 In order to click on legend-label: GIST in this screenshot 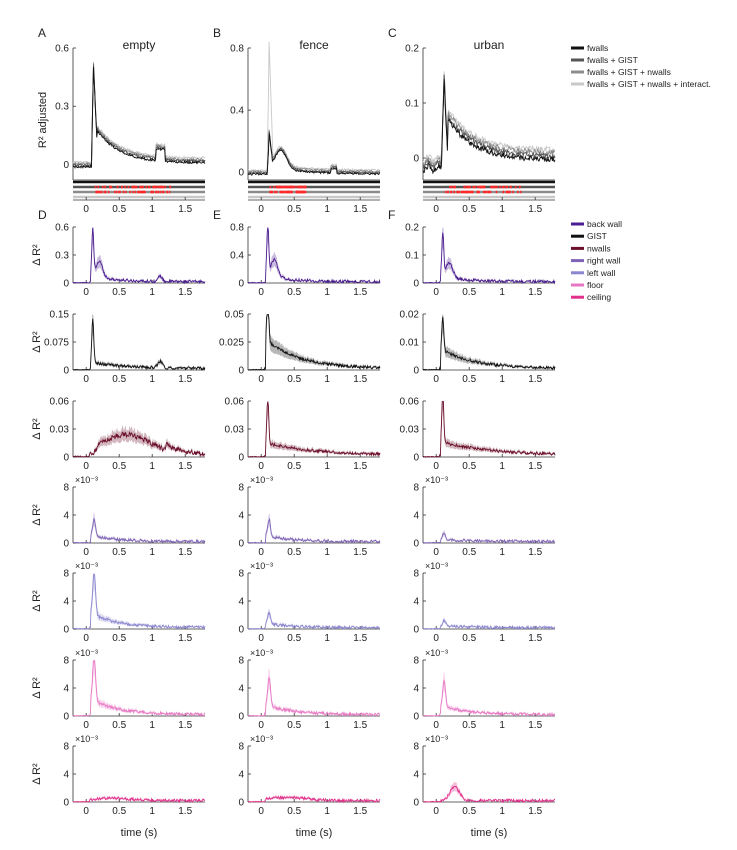, I will do `click(597, 236)`.